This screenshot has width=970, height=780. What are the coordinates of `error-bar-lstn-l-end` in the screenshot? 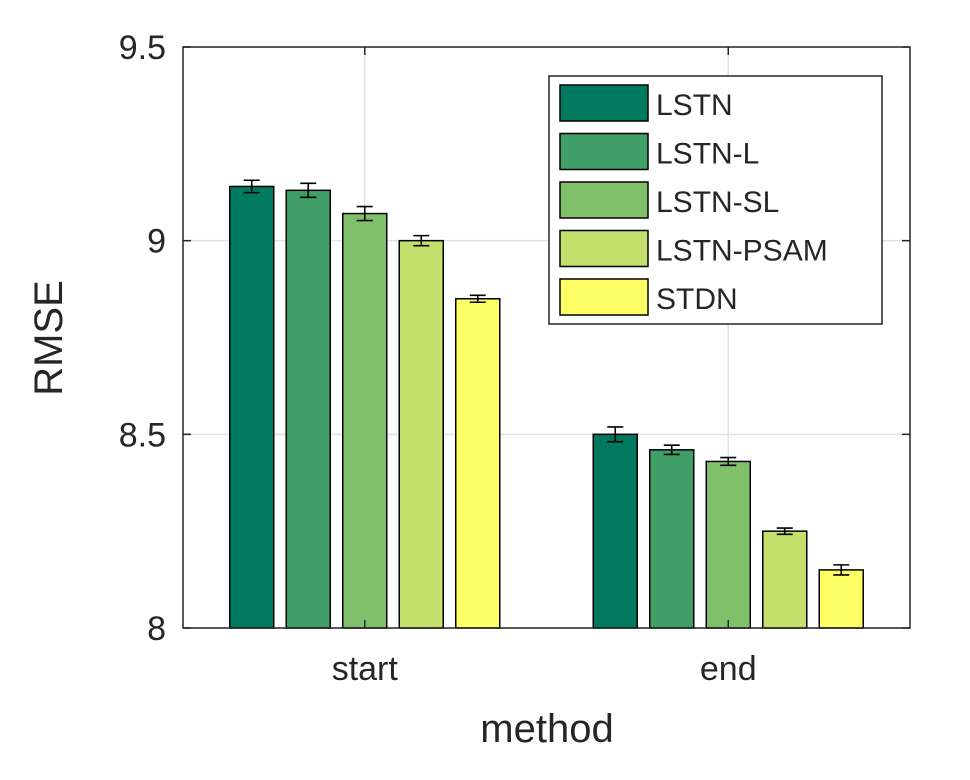 It's located at (671, 450).